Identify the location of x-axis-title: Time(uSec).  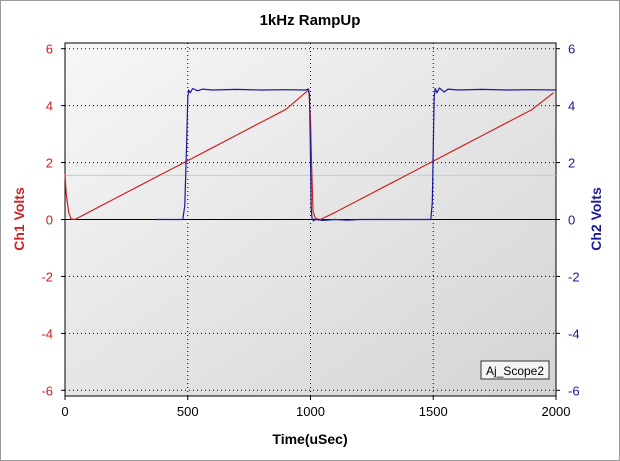
(309, 439).